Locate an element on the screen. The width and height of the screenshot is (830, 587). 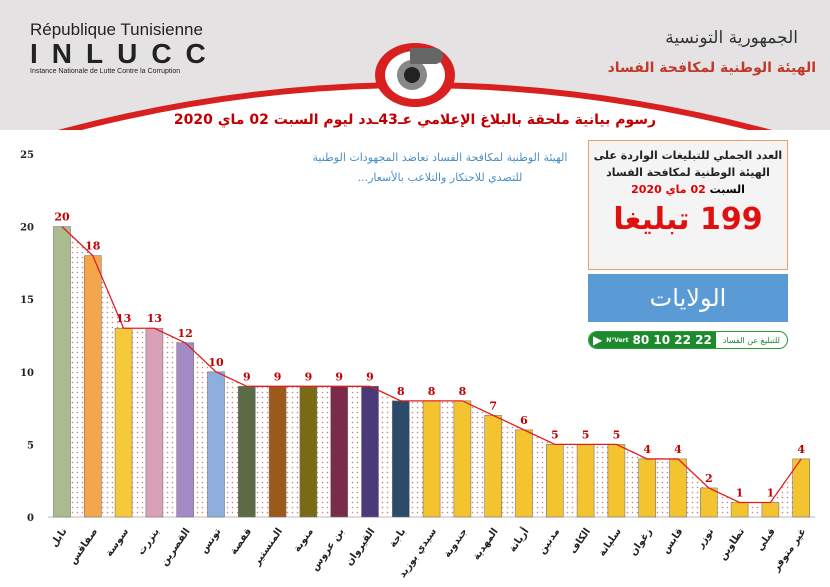
x-tick-label: قابس is located at coordinates (672, 540).